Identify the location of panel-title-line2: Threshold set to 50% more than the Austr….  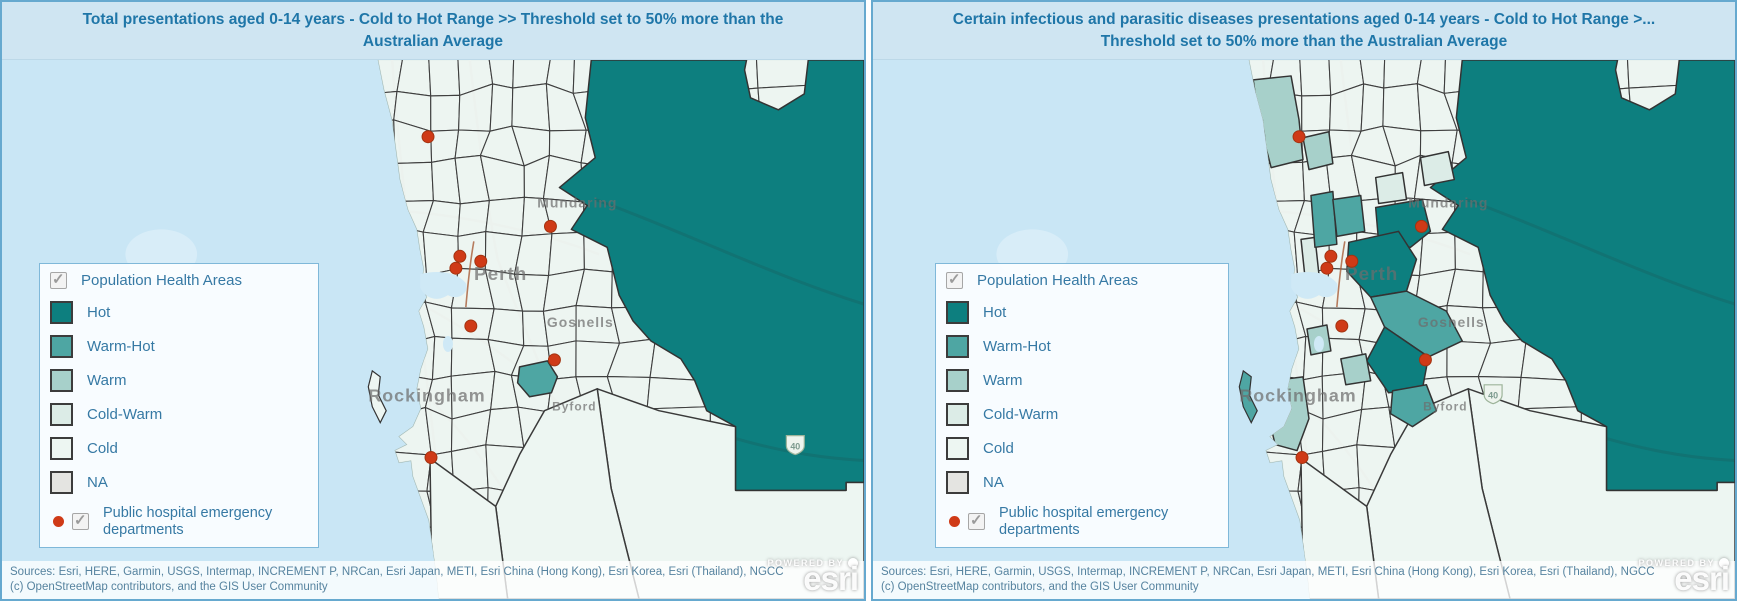
(1304, 42).